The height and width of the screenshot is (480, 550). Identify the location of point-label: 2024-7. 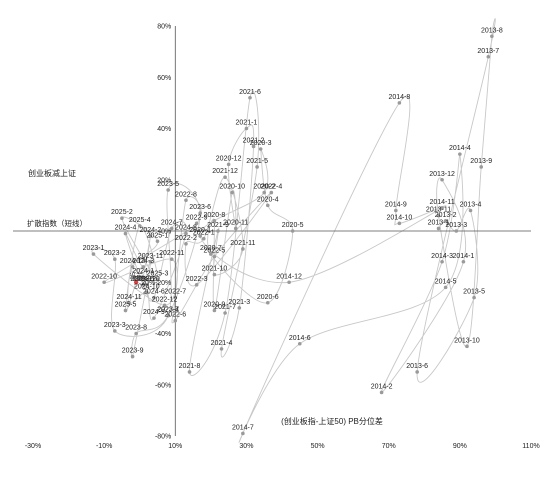
(172, 222).